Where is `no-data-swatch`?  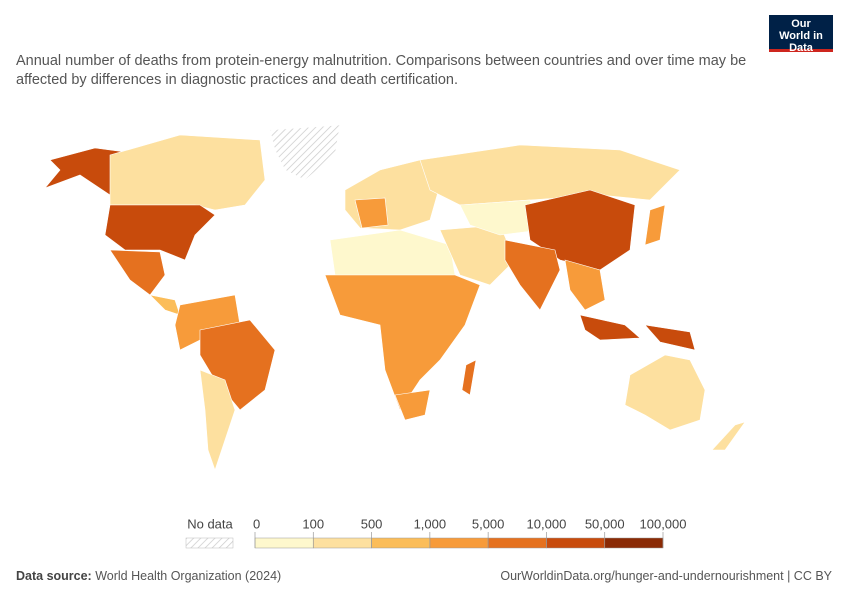 no-data-swatch is located at coordinates (209, 543).